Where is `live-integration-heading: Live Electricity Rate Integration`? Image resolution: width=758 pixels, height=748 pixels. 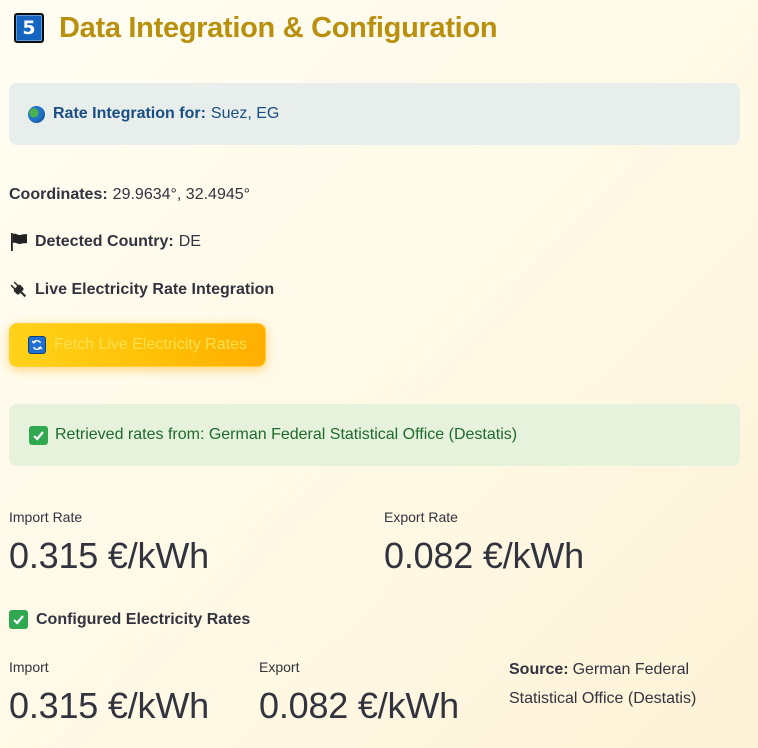
live-integration-heading: Live Electricity Rate Integration is located at coordinates (155, 289).